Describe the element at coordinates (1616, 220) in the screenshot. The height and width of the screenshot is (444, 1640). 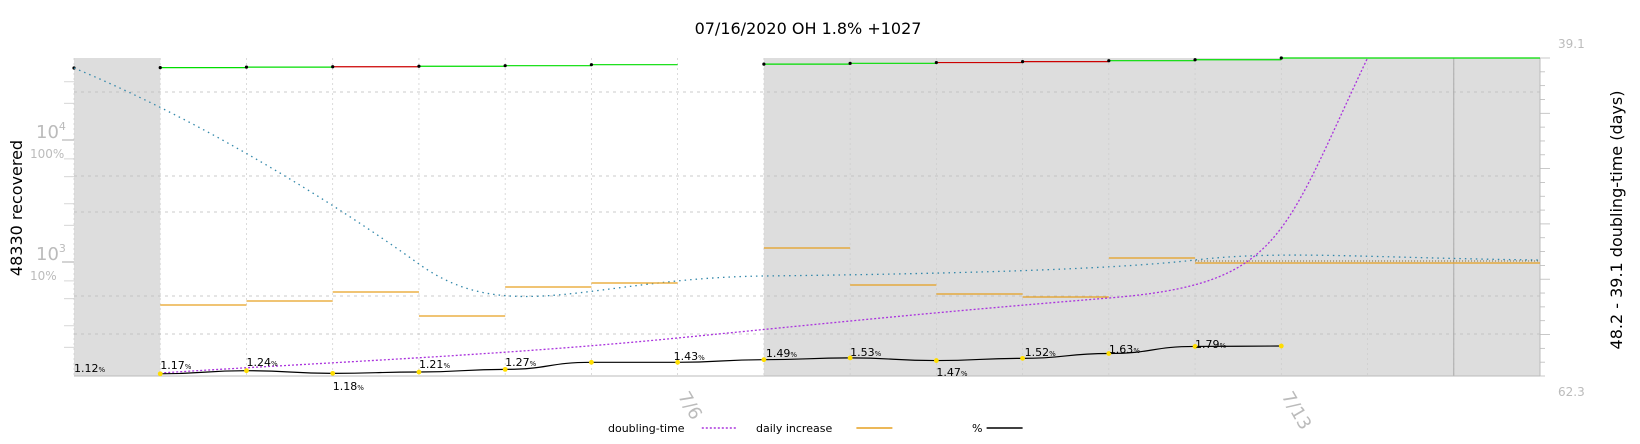
I see `y-axis-label-right: 48.2 - 39.1 doubling-time (days)` at that location.